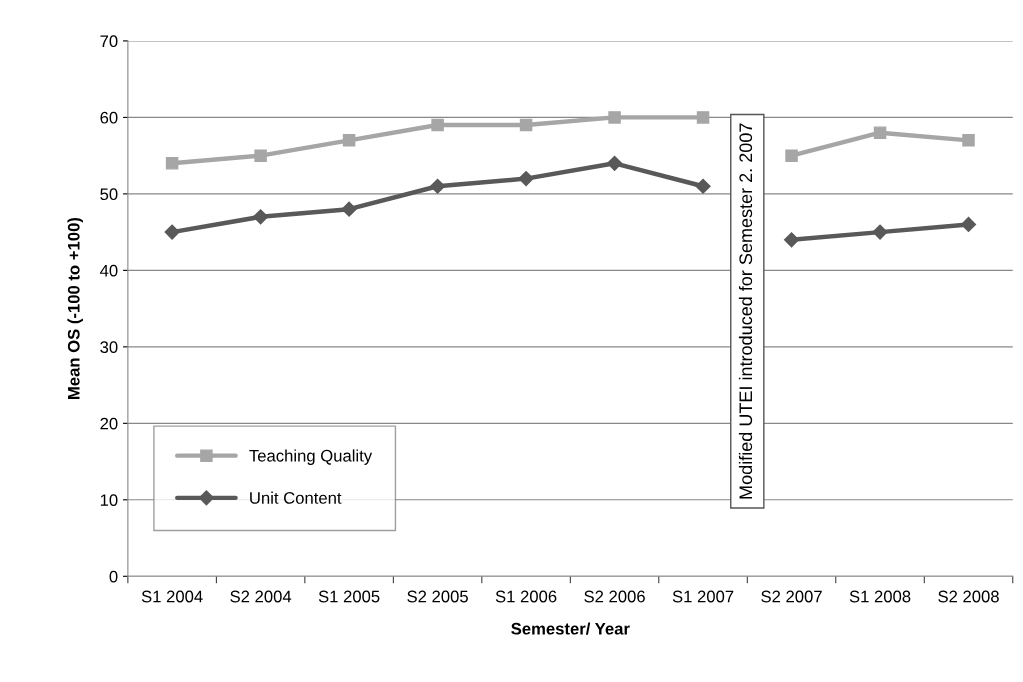 The height and width of the screenshot is (682, 1023). I want to click on x-axis-title: Semester/ Year, so click(570, 628).